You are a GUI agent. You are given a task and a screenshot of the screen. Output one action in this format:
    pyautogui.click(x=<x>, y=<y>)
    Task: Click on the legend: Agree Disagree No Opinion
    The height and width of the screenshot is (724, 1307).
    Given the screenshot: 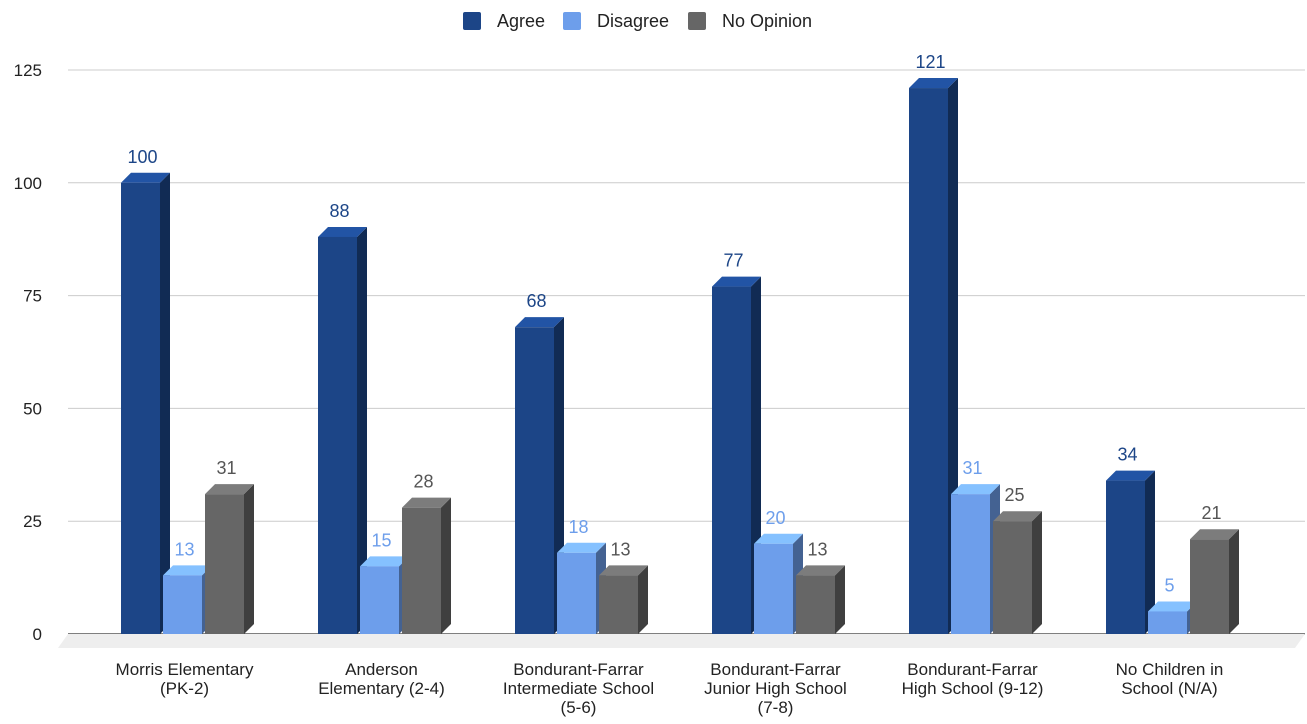 What is the action you would take?
    pyautogui.click(x=637, y=21)
    